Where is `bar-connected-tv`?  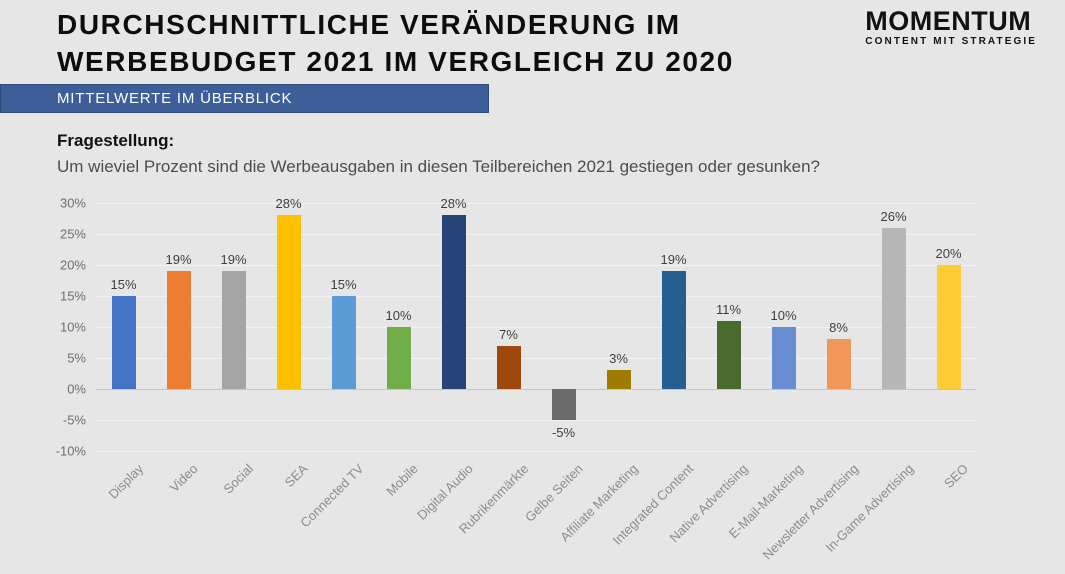 bar-connected-tv is located at coordinates (343, 342).